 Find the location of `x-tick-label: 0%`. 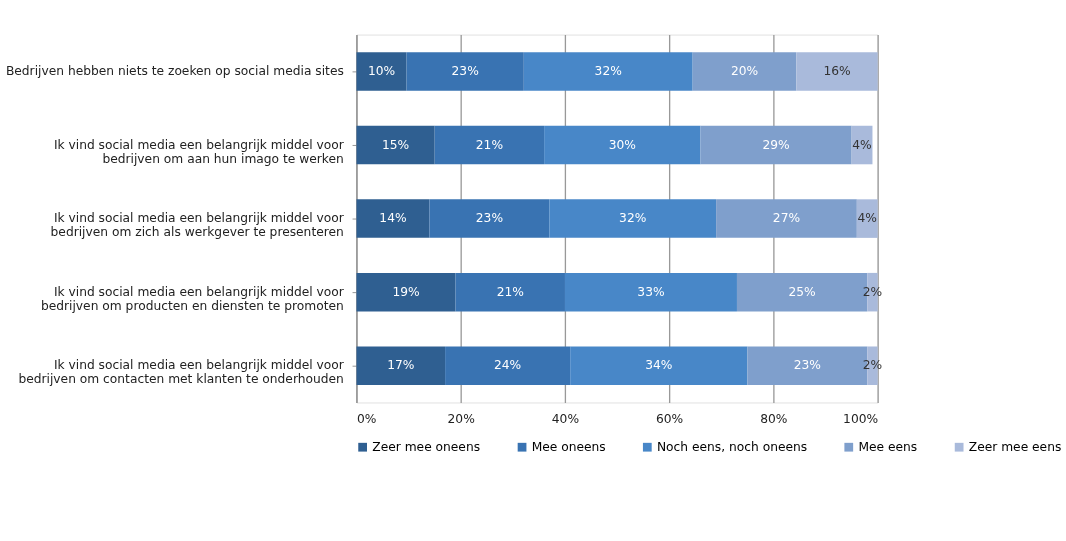

x-tick-label: 0% is located at coordinates (366, 419).